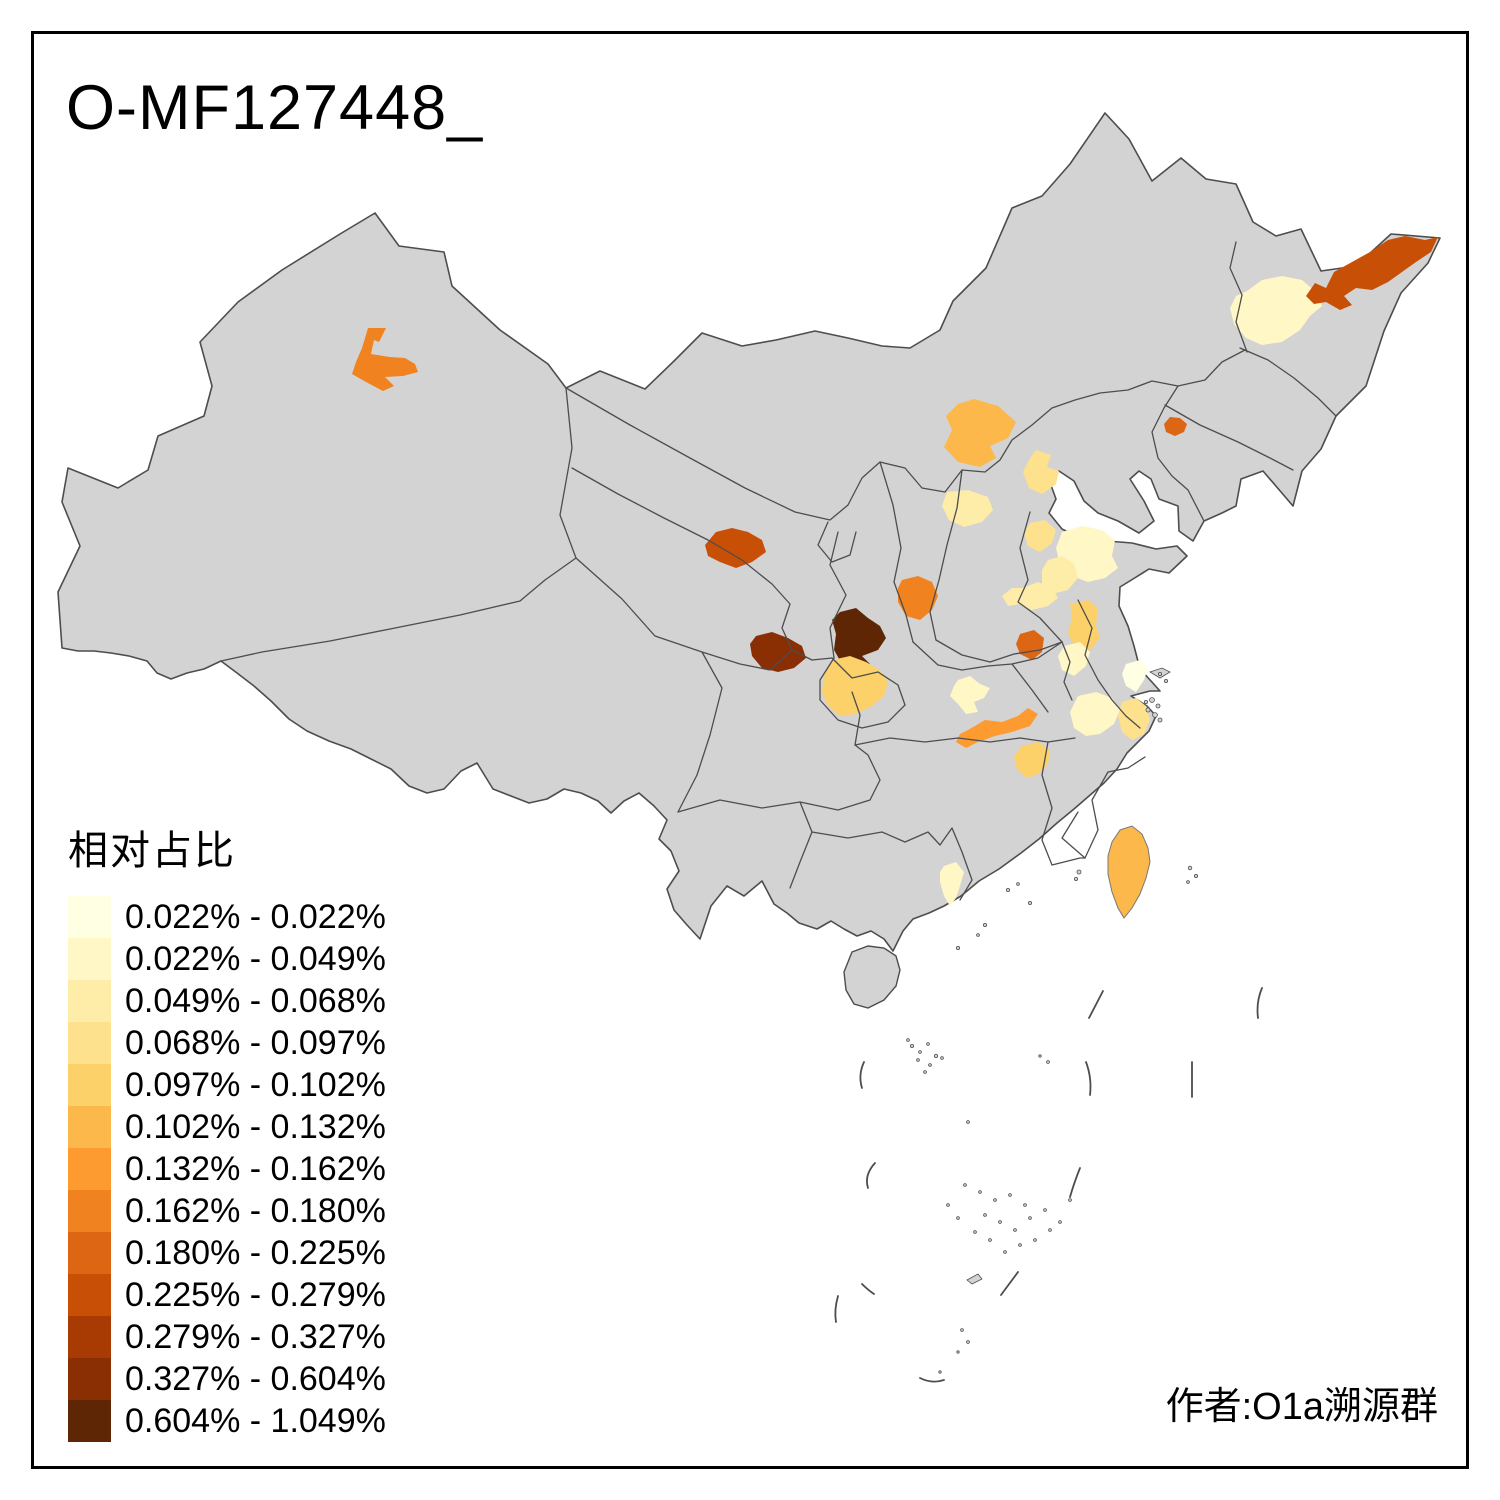 The height and width of the screenshot is (1500, 1500). Describe the element at coordinates (255, 1210) in the screenshot. I see `legend-label: 0.162% - 0.180%` at that location.